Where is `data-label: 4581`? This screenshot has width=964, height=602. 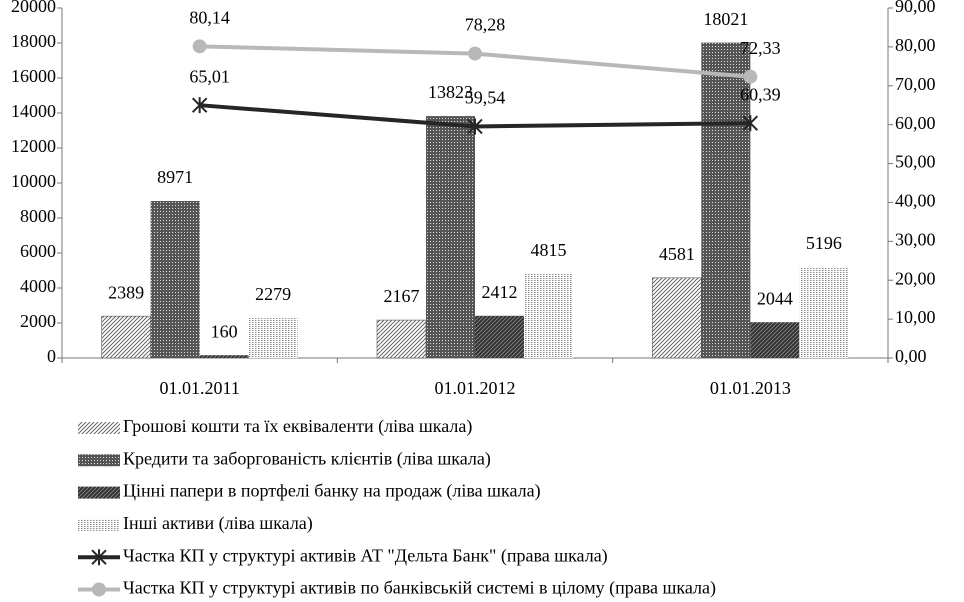 data-label: 4581 is located at coordinates (677, 254).